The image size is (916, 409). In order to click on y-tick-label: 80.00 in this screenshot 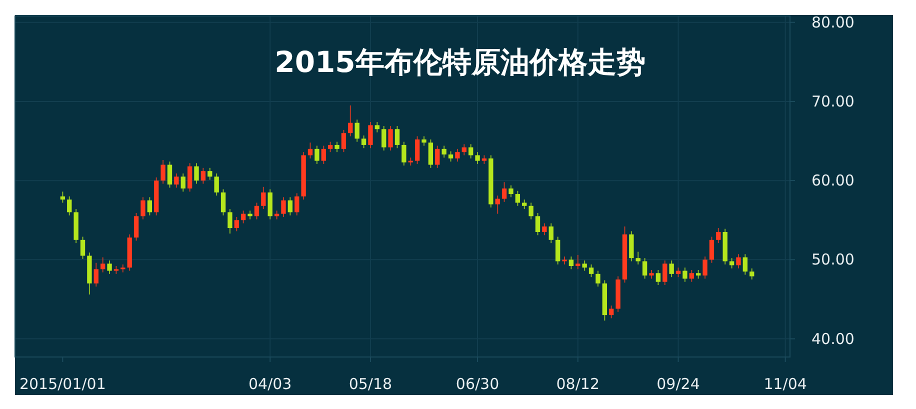, I will do `click(833, 22)`.